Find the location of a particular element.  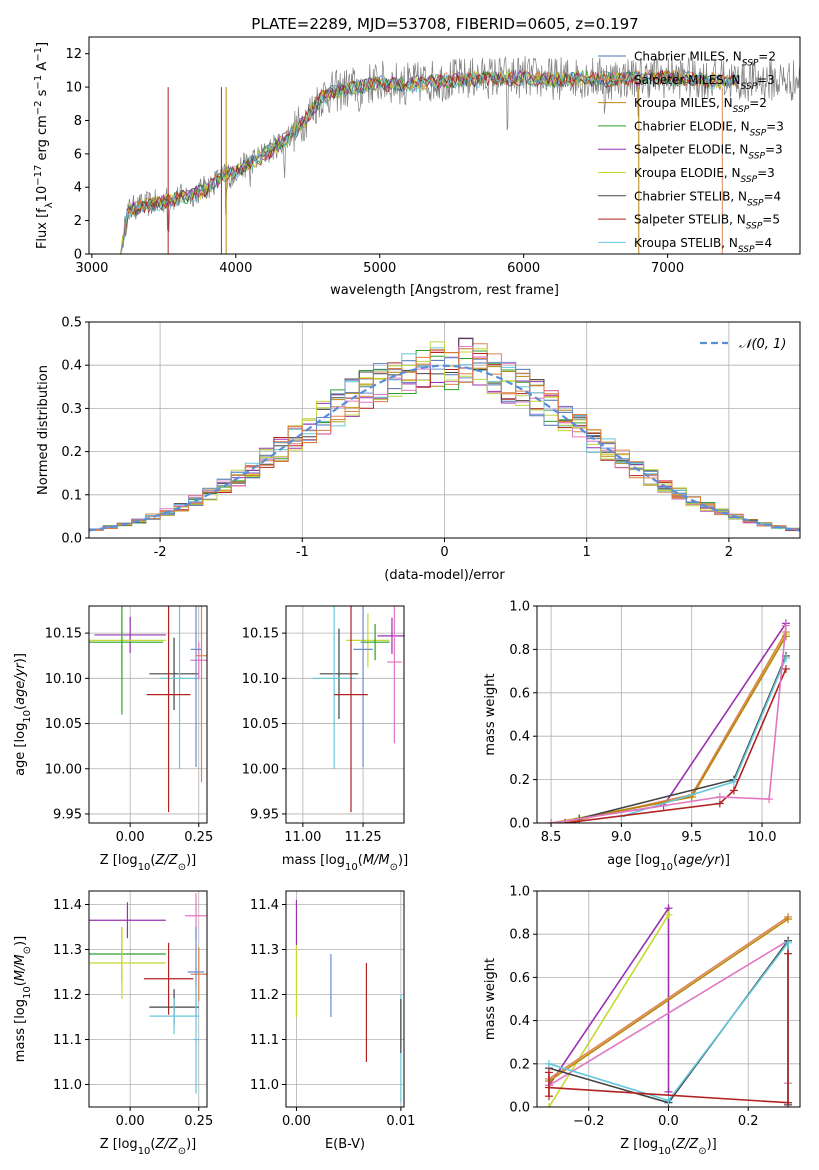

y-axis-label: mass [log10(M/M⊙)] is located at coordinates (23, 999).